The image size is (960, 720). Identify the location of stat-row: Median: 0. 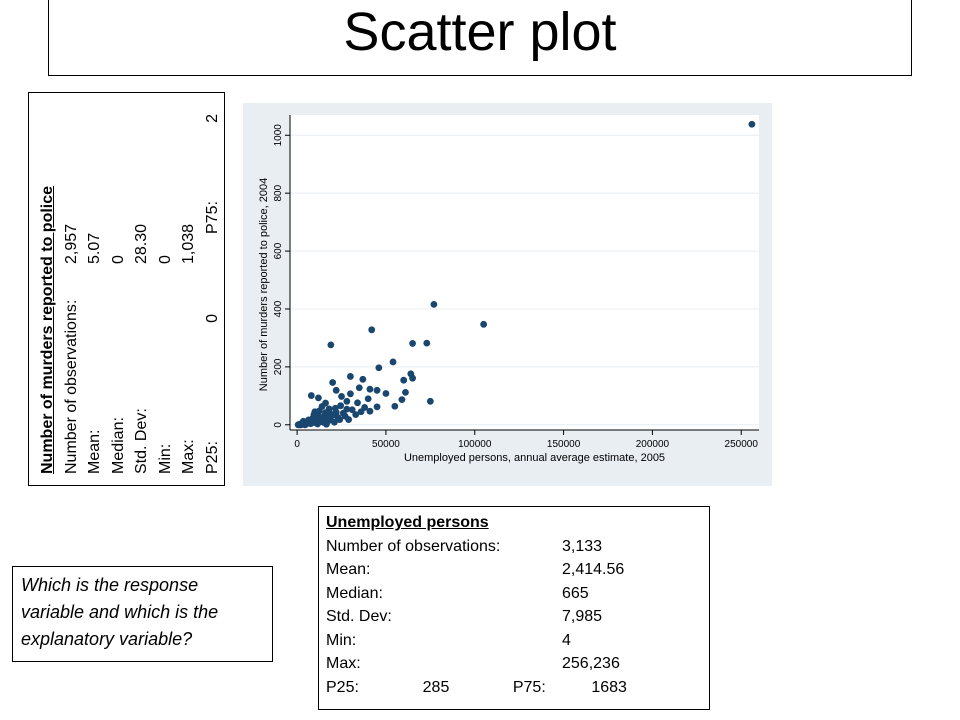
(119, 290).